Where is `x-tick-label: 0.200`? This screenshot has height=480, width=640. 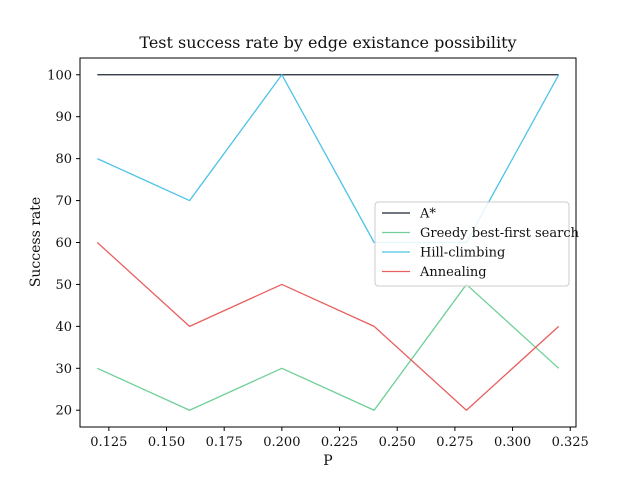
x-tick-label: 0.200 is located at coordinates (281, 442).